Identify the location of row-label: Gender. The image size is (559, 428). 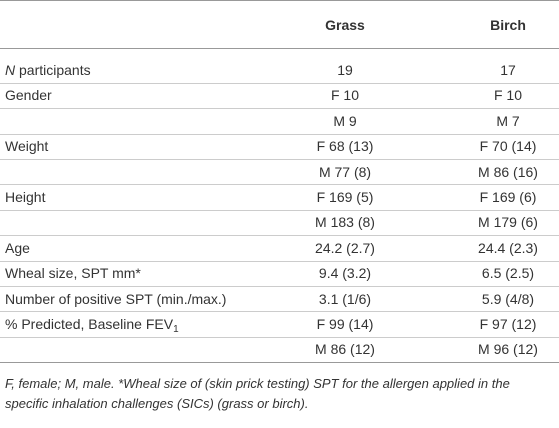
(28, 95).